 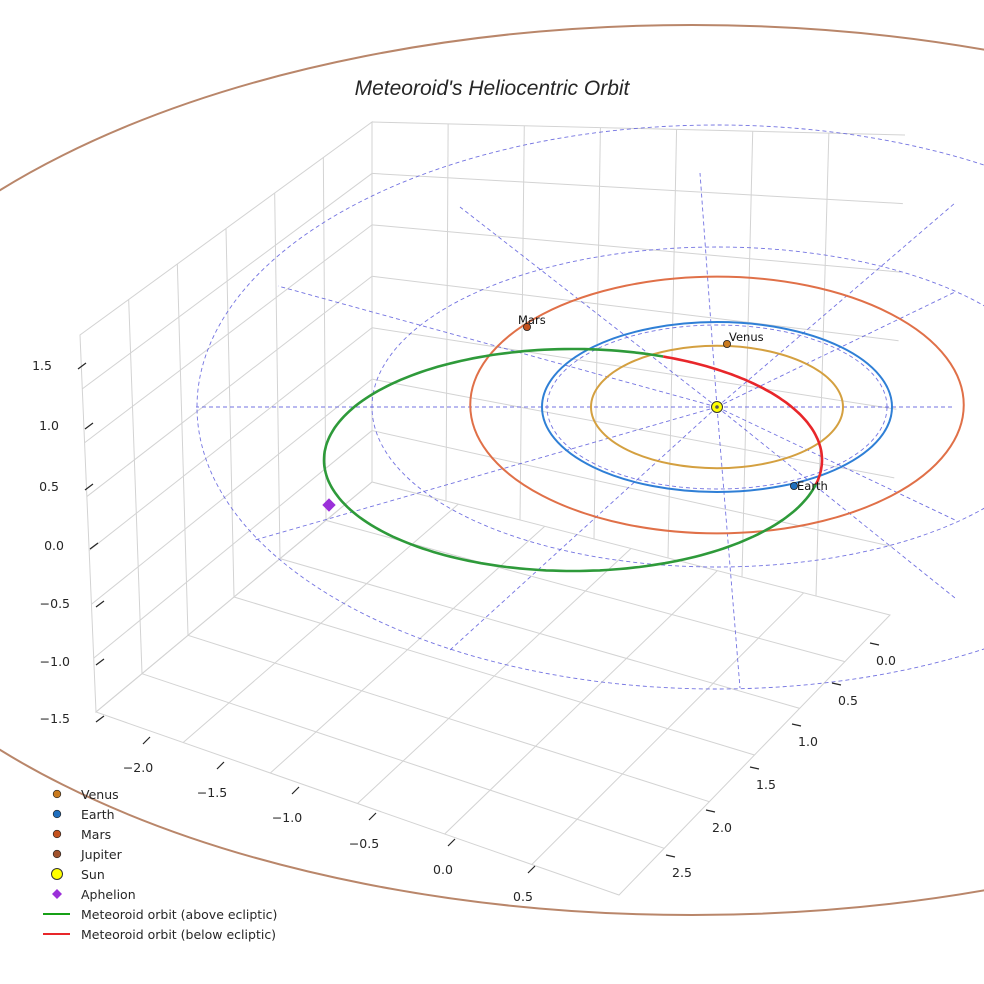 What do you see at coordinates (886, 660) in the screenshot?
I see `y-tick-label: 0.0` at bounding box center [886, 660].